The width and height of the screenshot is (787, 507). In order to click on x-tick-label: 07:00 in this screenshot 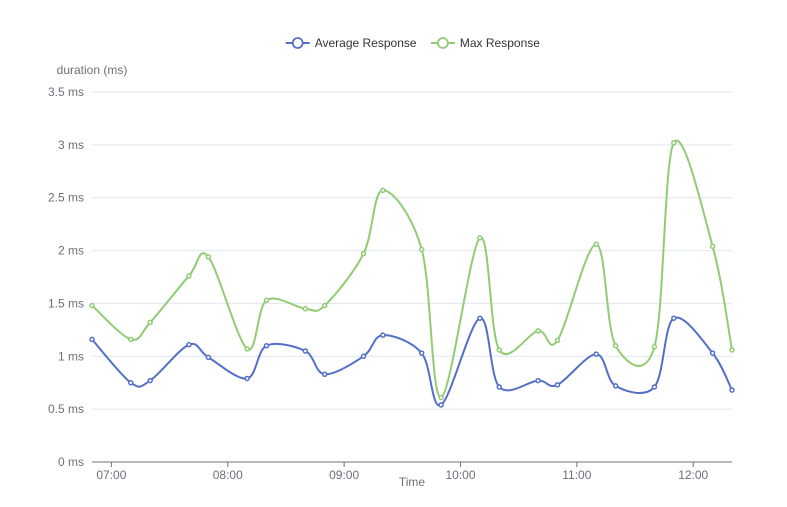, I will do `click(111, 475)`.